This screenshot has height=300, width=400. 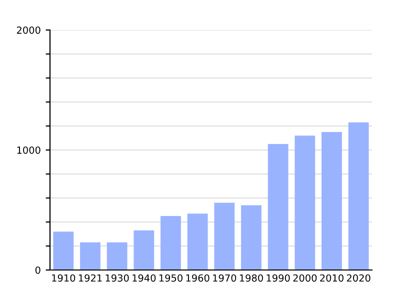 What do you see at coordinates (251, 278) in the screenshot?
I see `x-tick-label: 1980` at bounding box center [251, 278].